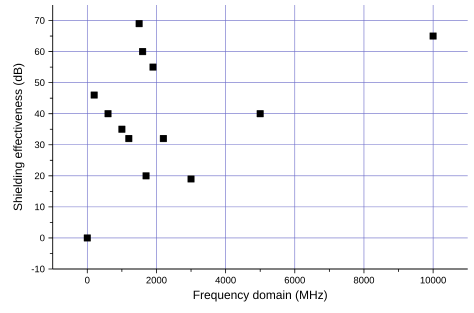 The width and height of the screenshot is (474, 313). What do you see at coordinates (433, 280) in the screenshot?
I see `x-tick-label: 10000` at bounding box center [433, 280].